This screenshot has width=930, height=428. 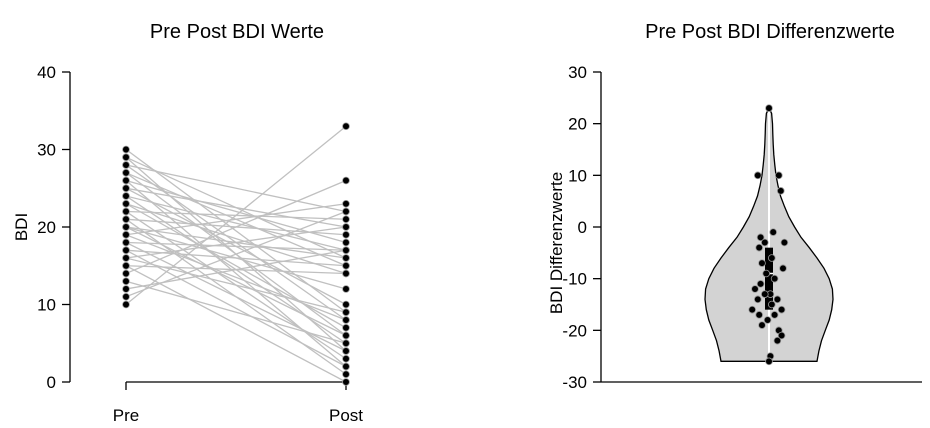 What do you see at coordinates (46, 150) in the screenshot?
I see `chart1-ytick-label: 30` at bounding box center [46, 150].